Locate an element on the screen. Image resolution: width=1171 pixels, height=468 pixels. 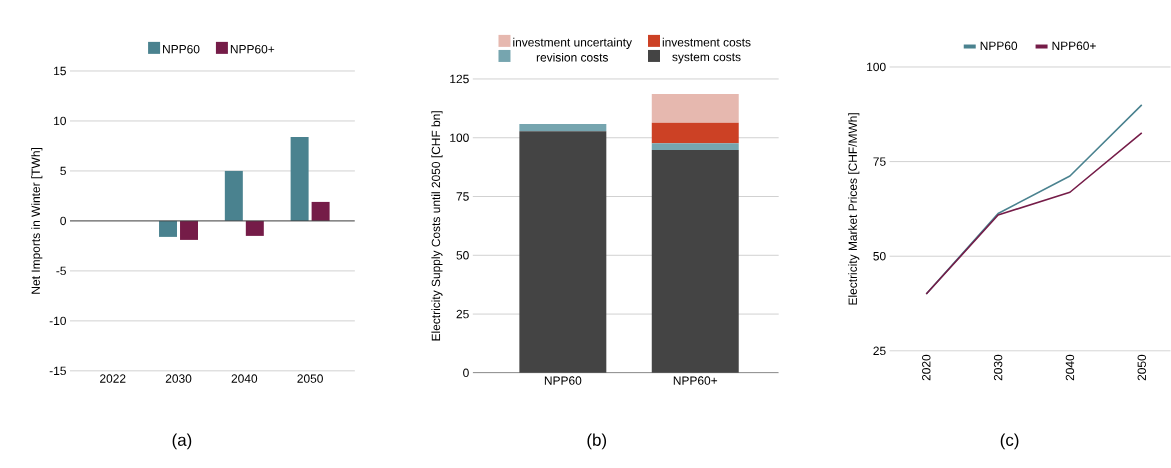
x-tick-label: 2022 is located at coordinates (113, 378).